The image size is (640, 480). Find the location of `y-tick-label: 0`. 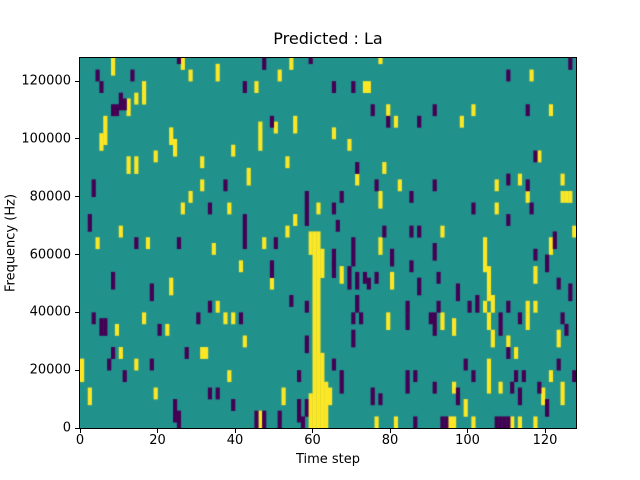

y-tick-label: 0 is located at coordinates (66, 428).